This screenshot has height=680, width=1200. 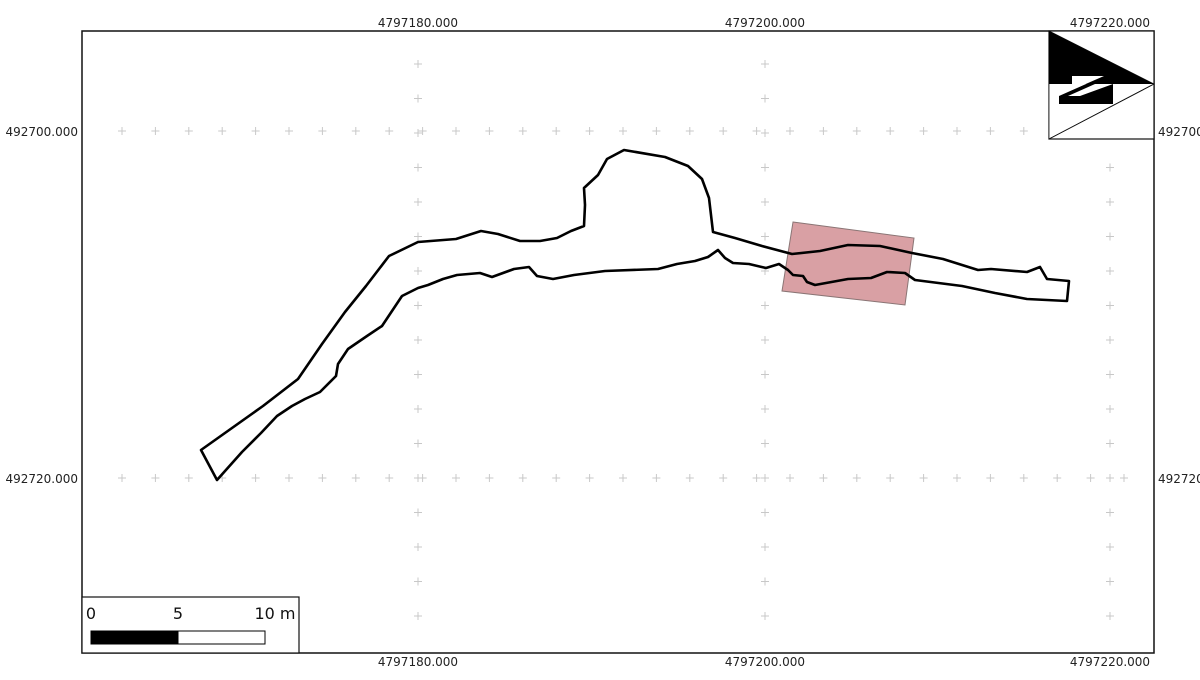 I want to click on scale-bar: 0 5 10 m, so click(x=190, y=625).